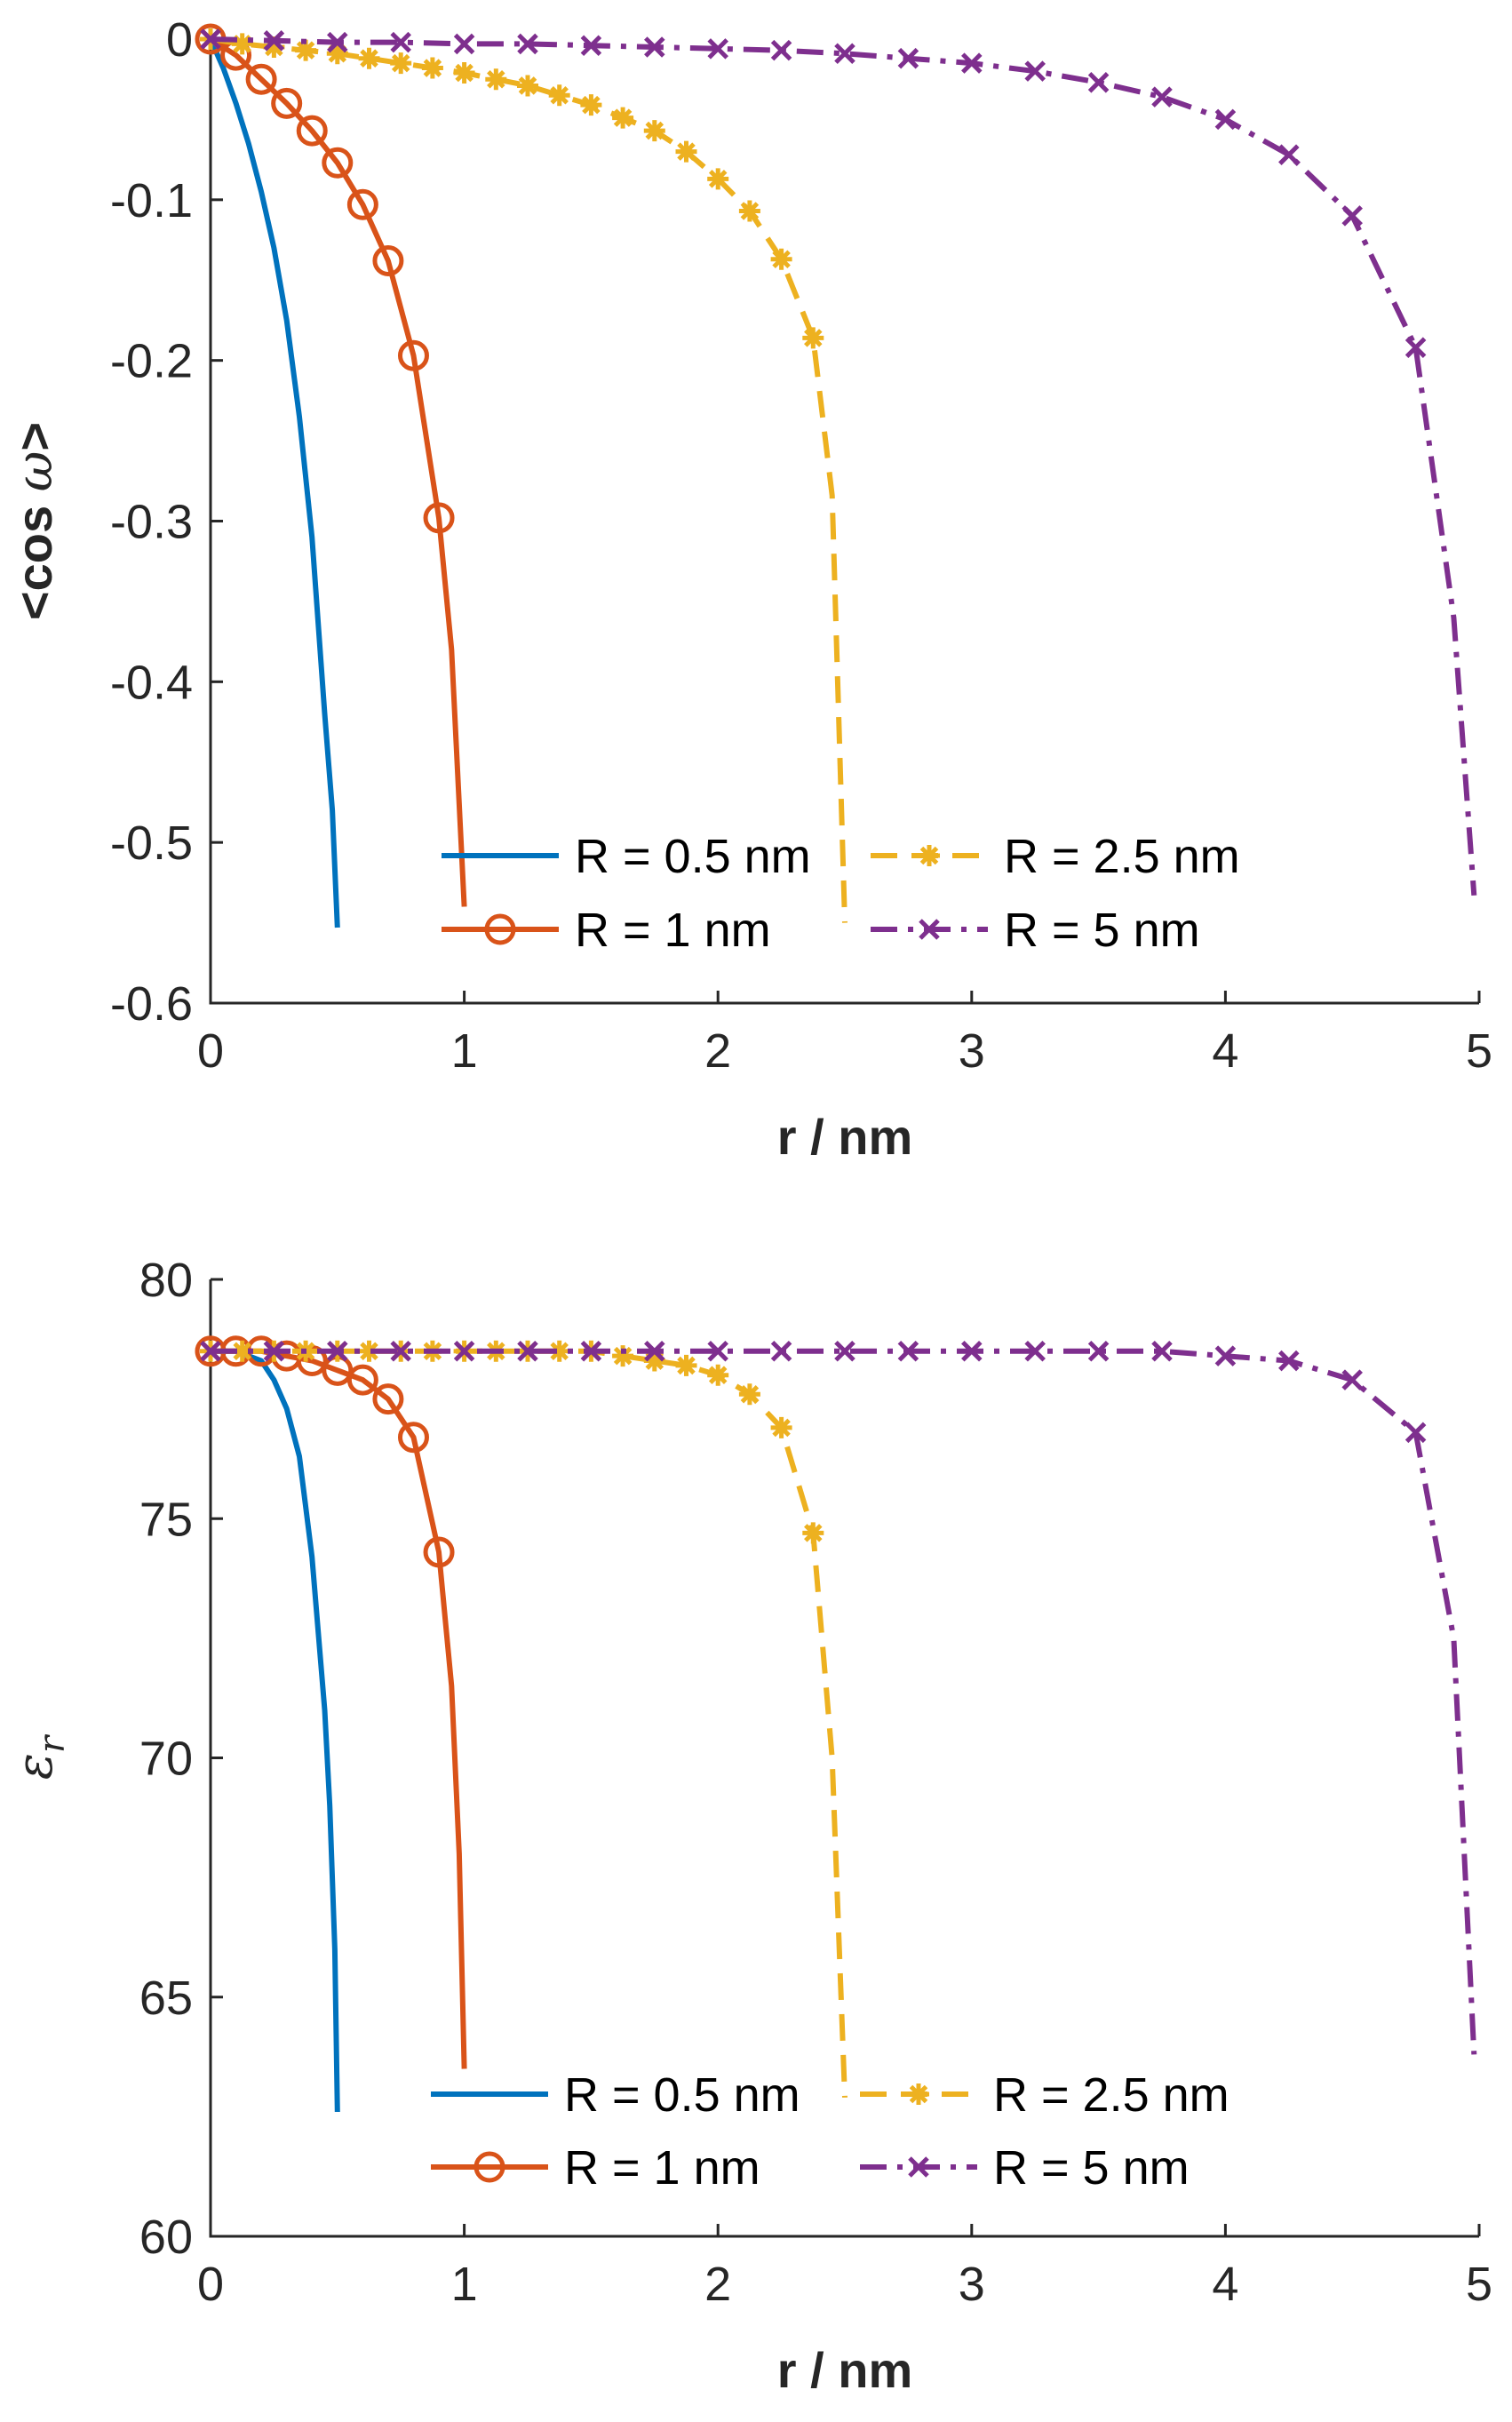 Image resolution: width=1512 pixels, height=2422 pixels. Describe the element at coordinates (179, 40) in the screenshot. I see `y-tick-label: 0` at that location.